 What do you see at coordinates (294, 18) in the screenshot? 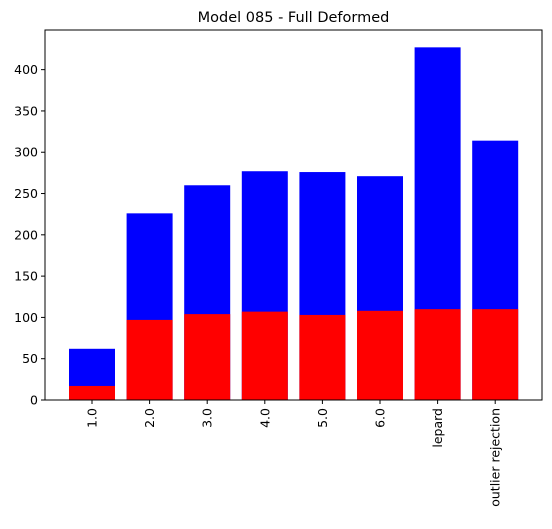
I see `chart-title: Model 085 - Full Deformed` at bounding box center [294, 18].